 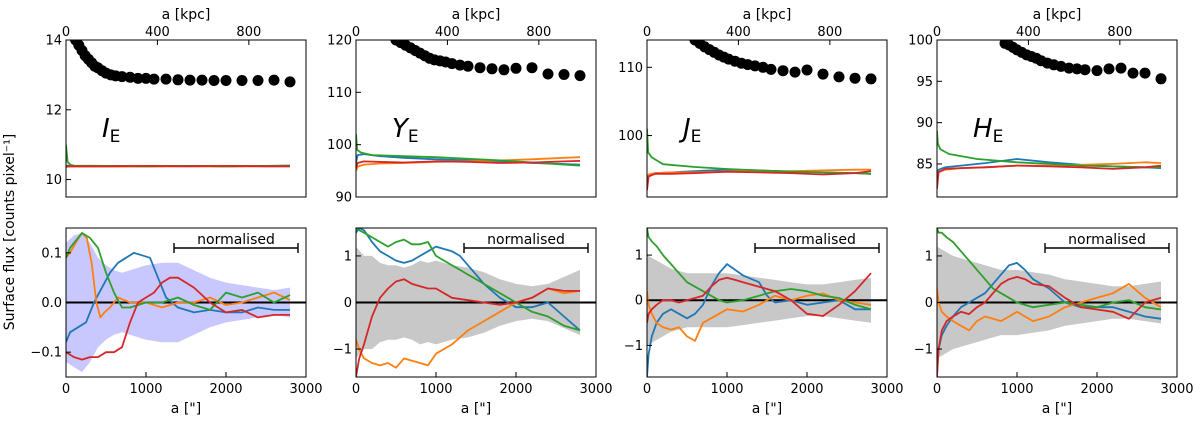 I want to click on bot-JE-y-tick-label: 1, so click(x=639, y=256).